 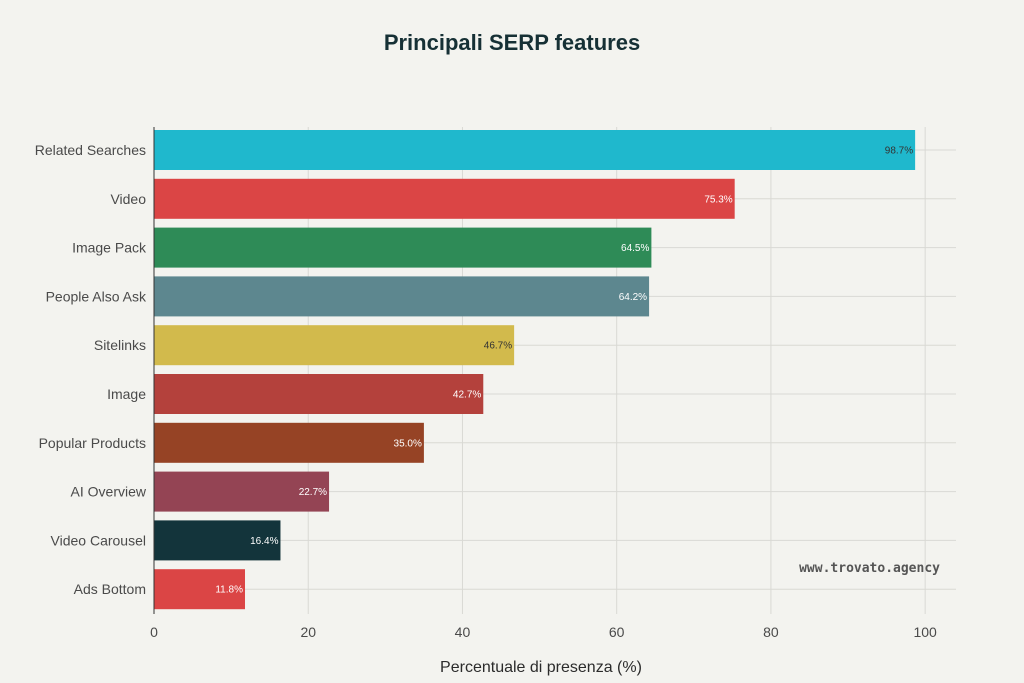 What do you see at coordinates (154, 632) in the screenshot?
I see `x-tick-label: 0` at bounding box center [154, 632].